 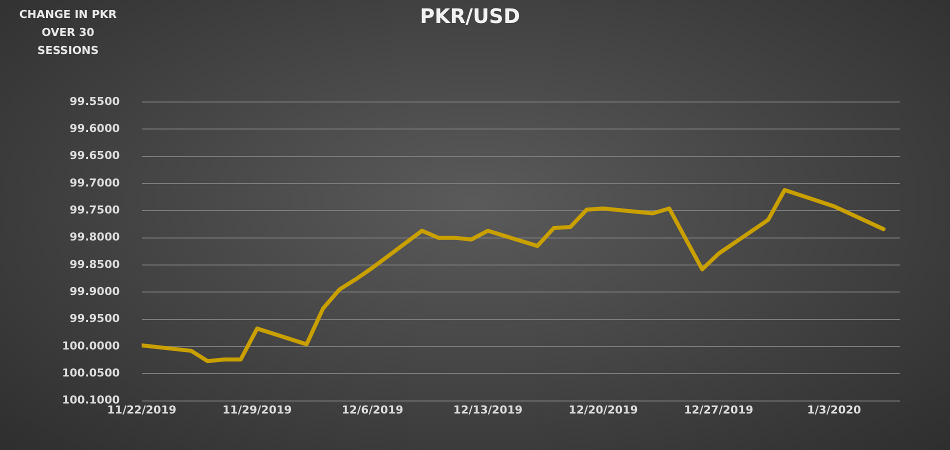 What do you see at coordinates (603, 409) in the screenshot?
I see `x-tick-label: 12/20/2019` at bounding box center [603, 409].